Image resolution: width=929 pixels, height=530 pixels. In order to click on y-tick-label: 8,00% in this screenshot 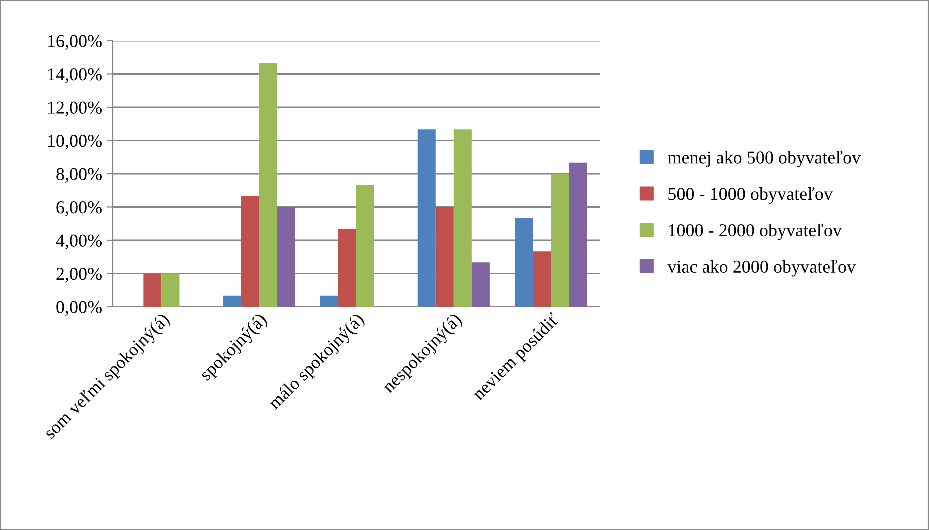, I will do `click(79, 176)`.